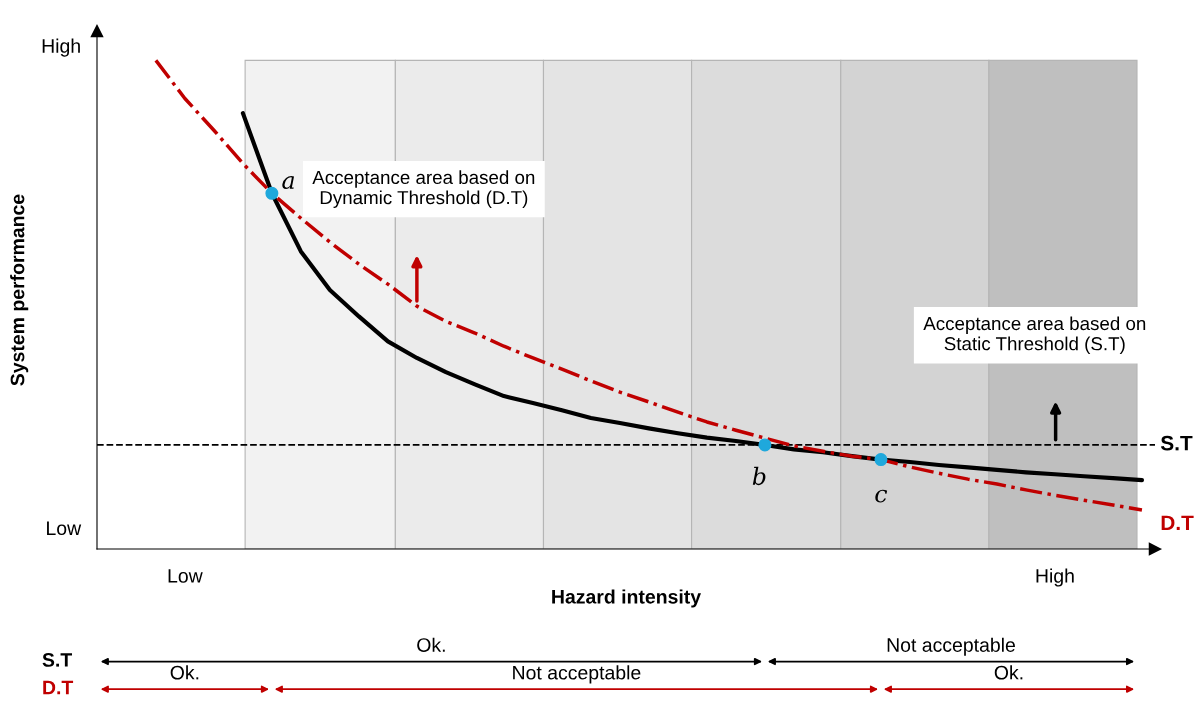 This screenshot has width=1199, height=727. What do you see at coordinates (626, 598) in the screenshot?
I see `x-axis-title: Hazard intensity` at bounding box center [626, 598].